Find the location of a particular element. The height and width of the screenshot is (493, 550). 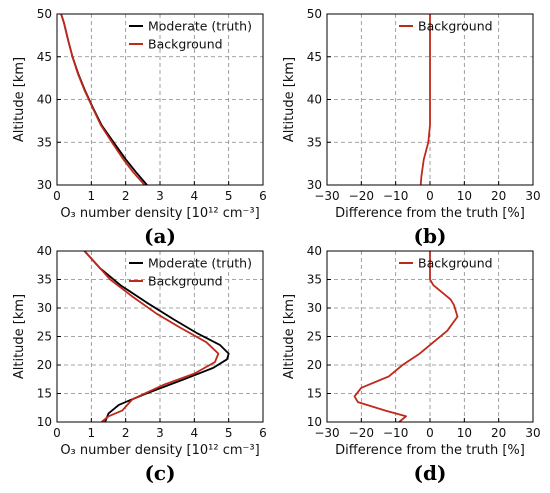

panel-letter: (c) is located at coordinates (159, 473).